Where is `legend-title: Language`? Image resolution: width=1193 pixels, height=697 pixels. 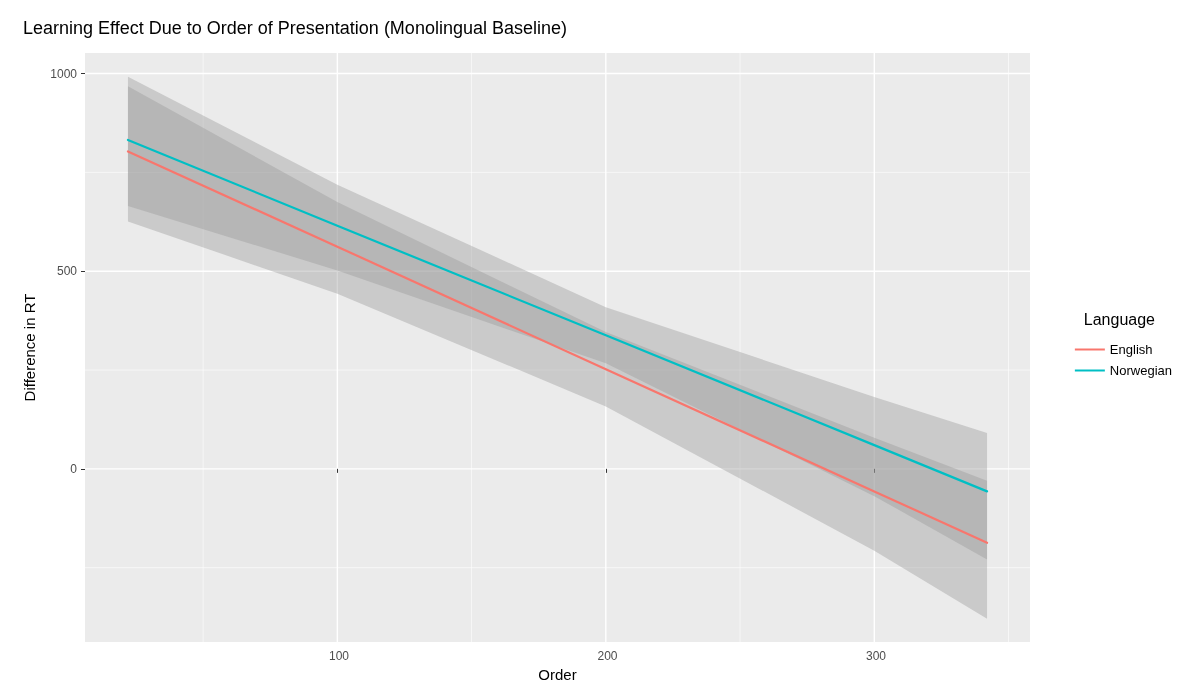 legend-title: Language is located at coordinates (1119, 319).